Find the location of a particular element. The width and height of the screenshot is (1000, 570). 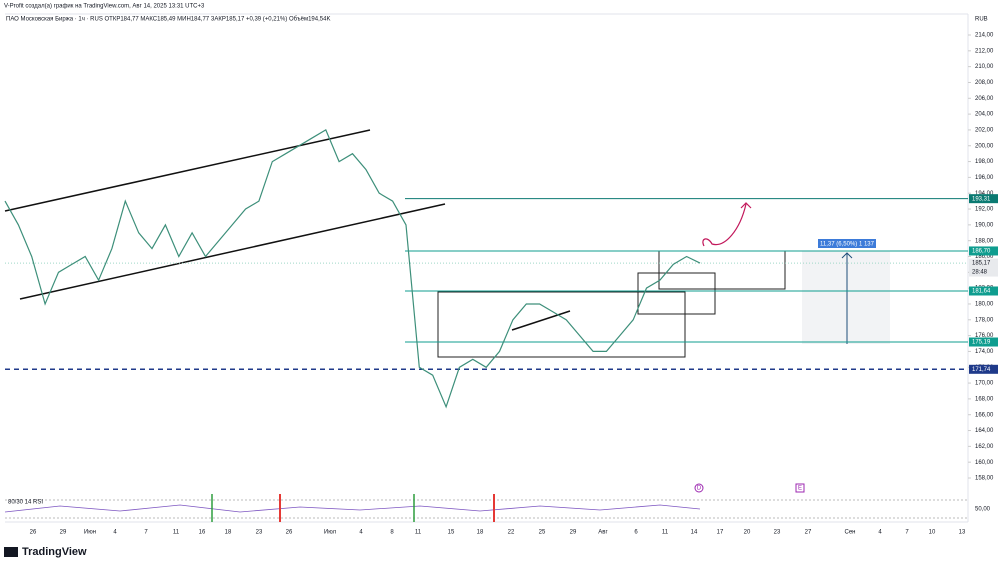

price-tag-label: 175,19 is located at coordinates (981, 343).